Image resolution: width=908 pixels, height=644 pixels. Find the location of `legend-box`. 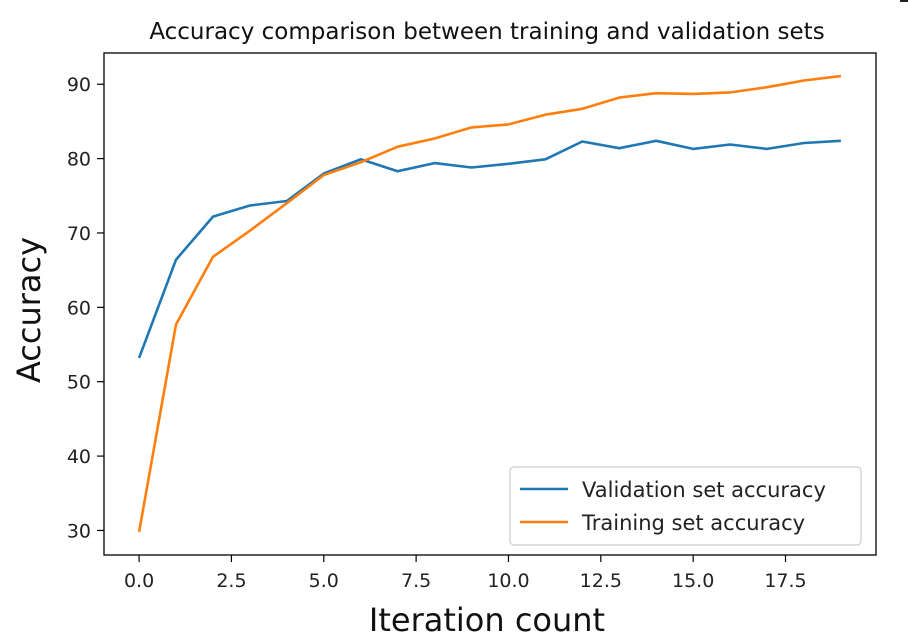

legend-box is located at coordinates (685, 506).